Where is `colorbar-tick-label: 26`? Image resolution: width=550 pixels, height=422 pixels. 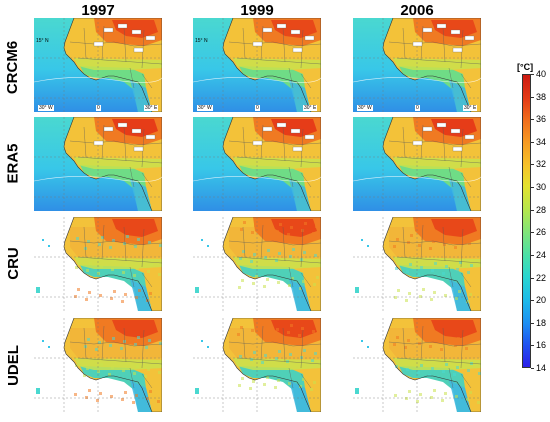
colorbar-tick-label: 26 is located at coordinates (541, 232).